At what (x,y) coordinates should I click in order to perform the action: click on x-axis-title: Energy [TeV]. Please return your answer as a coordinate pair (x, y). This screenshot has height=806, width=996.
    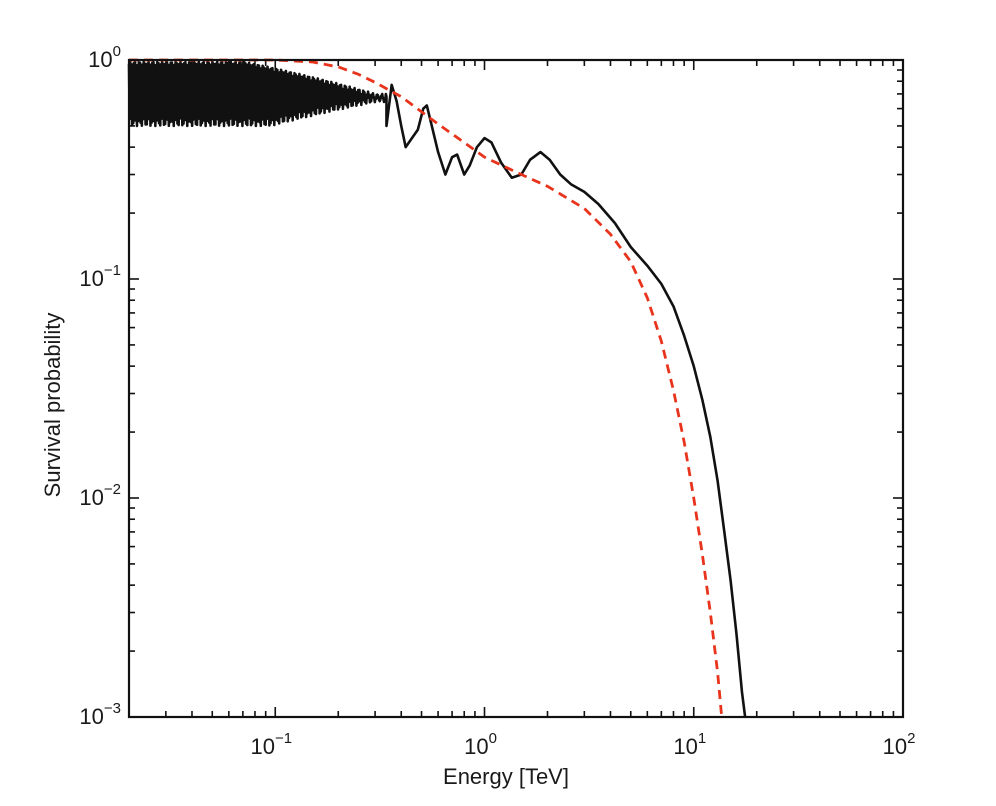
    Looking at the image, I should click on (506, 776).